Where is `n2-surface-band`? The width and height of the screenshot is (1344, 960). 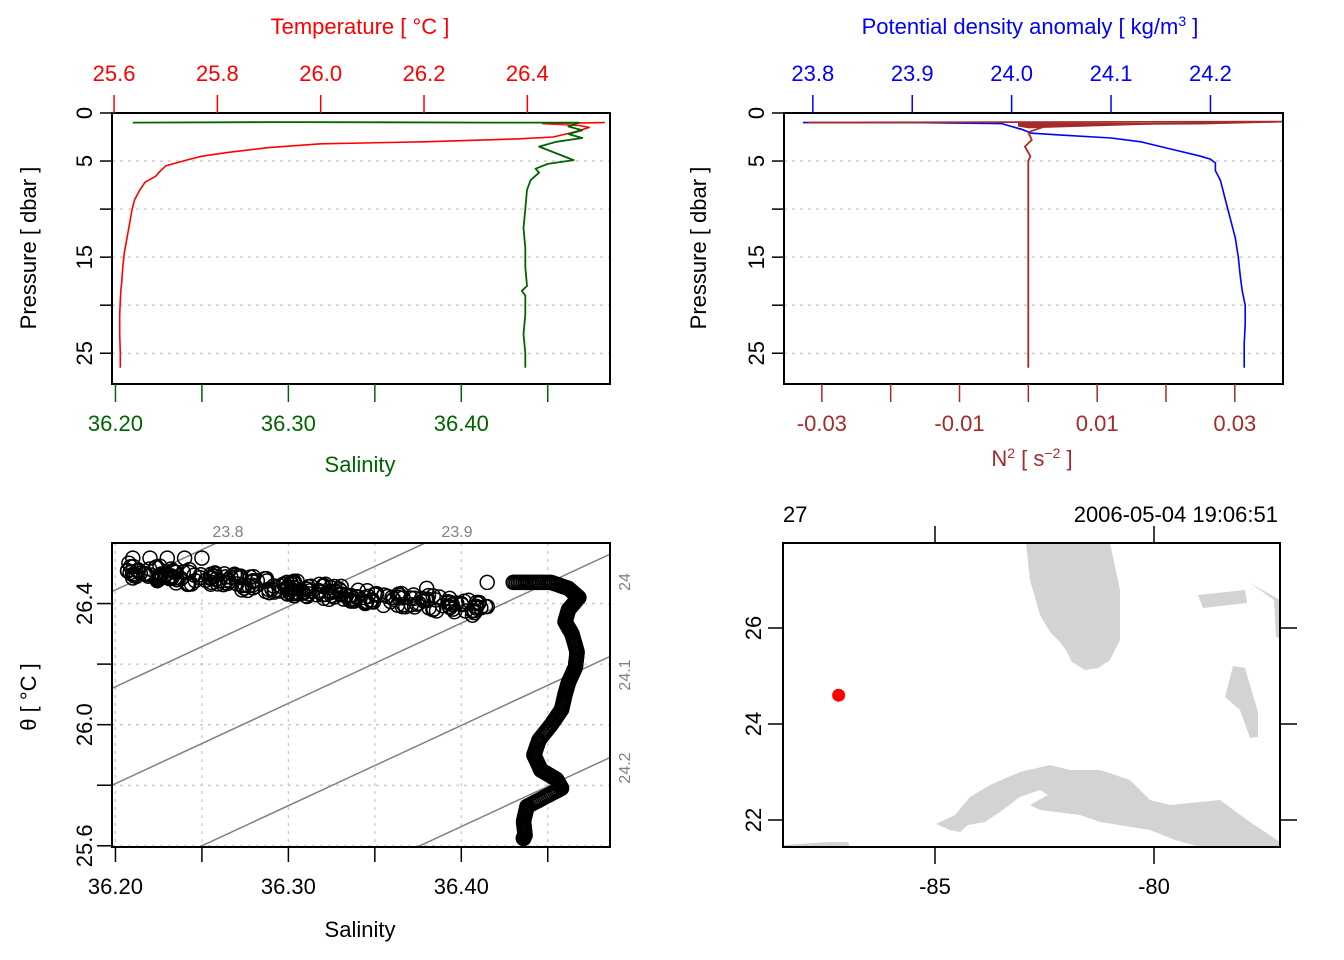
n2-surface-band is located at coordinates (1109, 125).